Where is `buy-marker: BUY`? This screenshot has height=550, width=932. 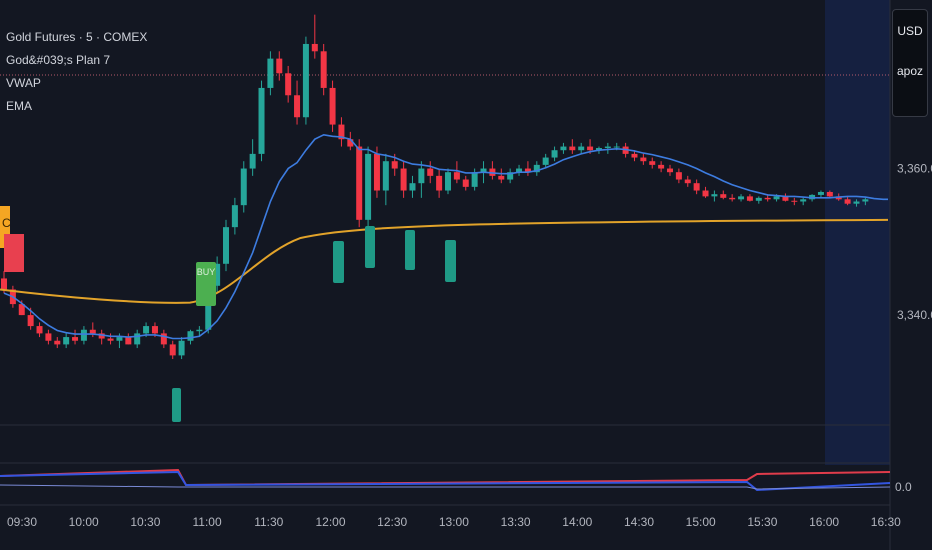
buy-marker: BUY is located at coordinates (206, 284).